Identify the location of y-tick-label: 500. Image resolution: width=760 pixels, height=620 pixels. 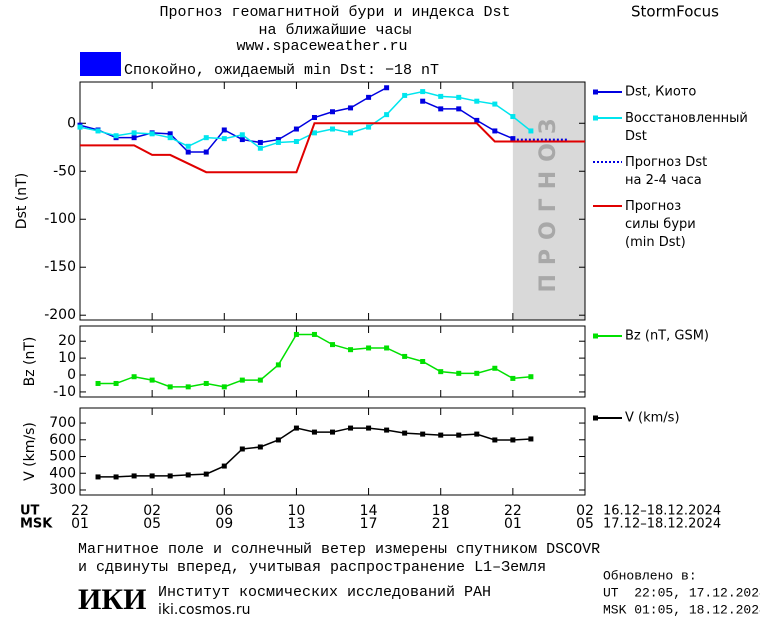
(62, 457).